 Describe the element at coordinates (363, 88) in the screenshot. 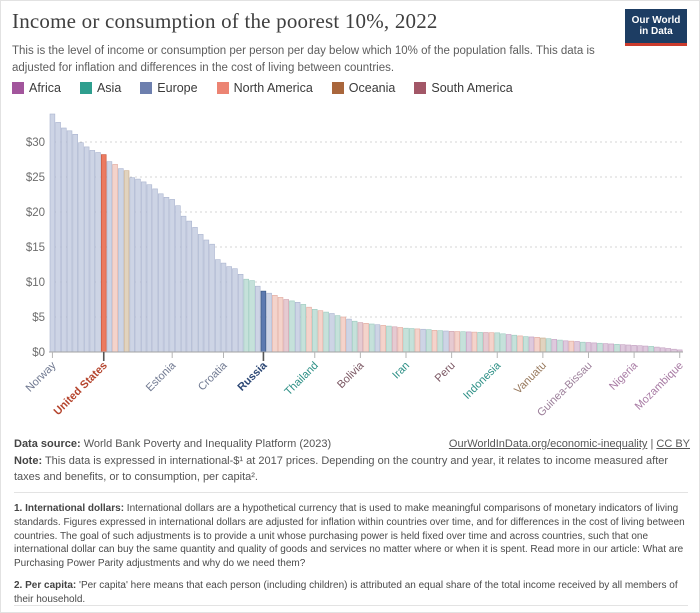

I see `legend-item-oceania: Oceania` at that location.